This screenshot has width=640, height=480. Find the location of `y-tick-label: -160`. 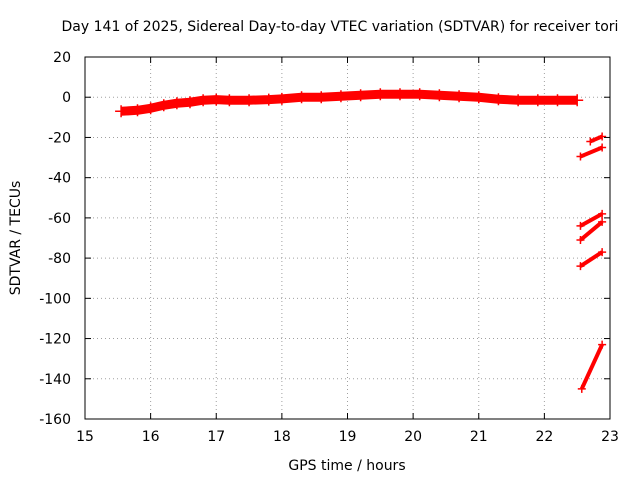

y-tick-label: -160 is located at coordinates (55, 420).